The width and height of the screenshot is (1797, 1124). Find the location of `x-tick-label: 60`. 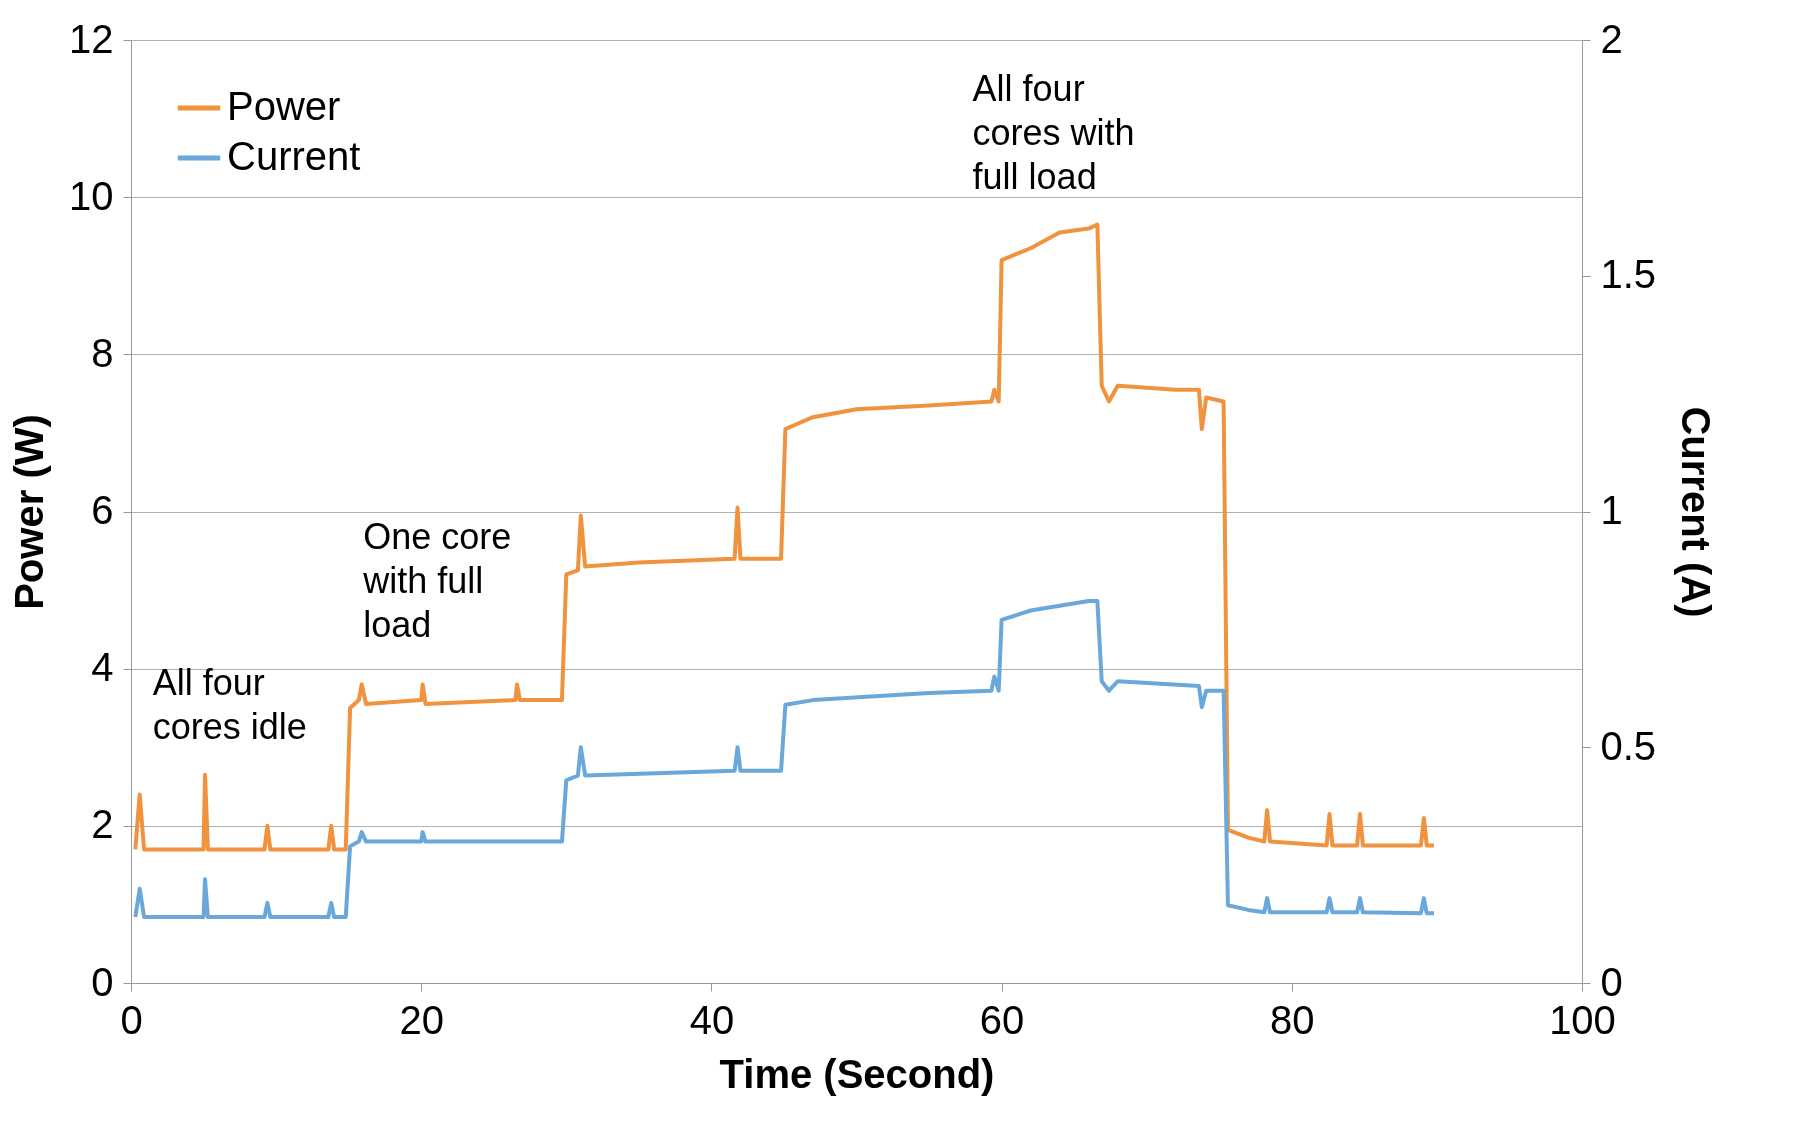

x-tick-label: 60 is located at coordinates (1002, 1019).